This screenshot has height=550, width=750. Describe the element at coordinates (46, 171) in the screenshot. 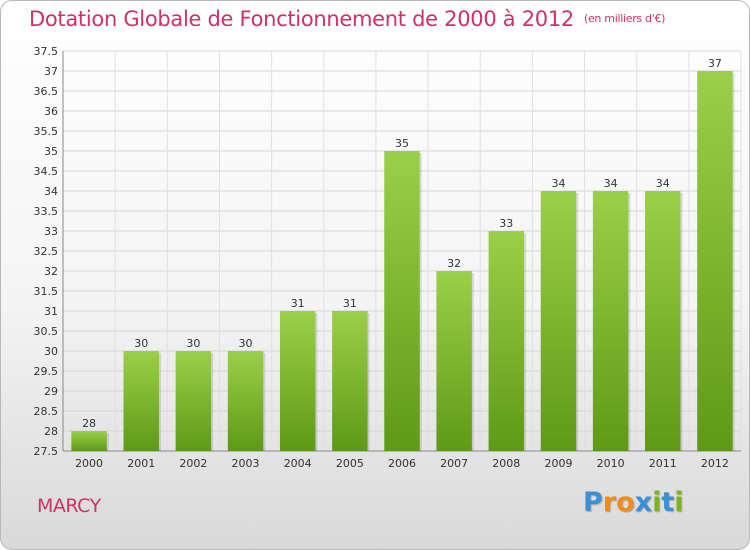

I see `y-tick-label: 34.5` at that location.